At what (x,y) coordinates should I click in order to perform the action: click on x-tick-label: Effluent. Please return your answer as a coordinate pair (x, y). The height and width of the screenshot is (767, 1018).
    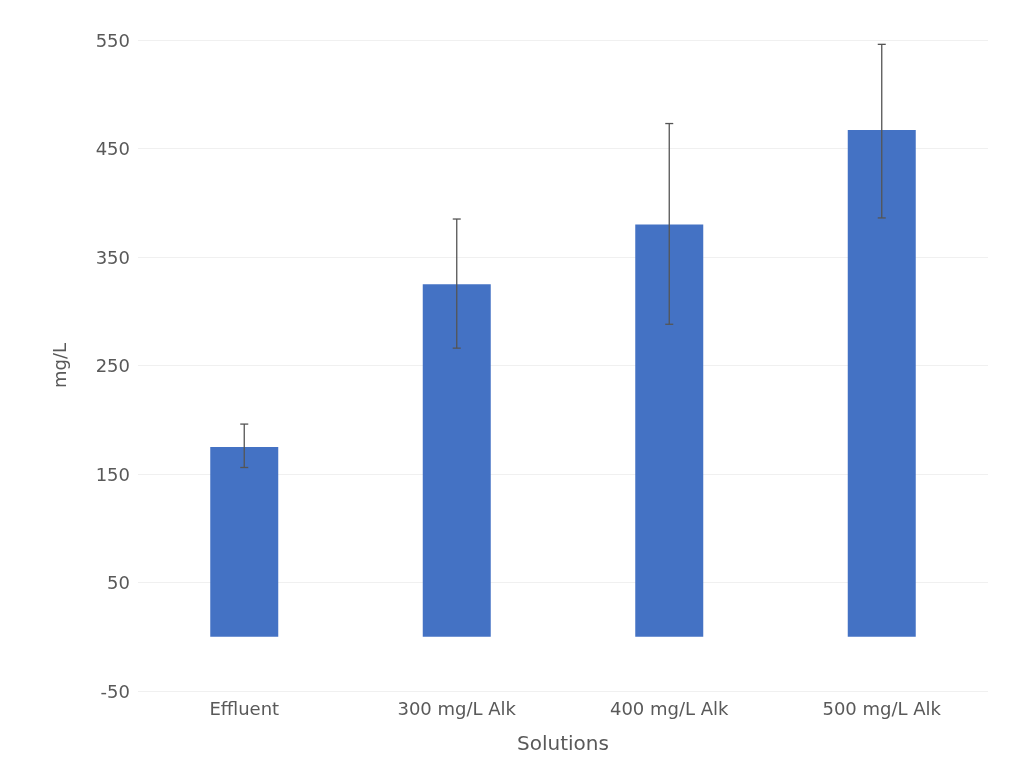
    Looking at the image, I should click on (244, 708).